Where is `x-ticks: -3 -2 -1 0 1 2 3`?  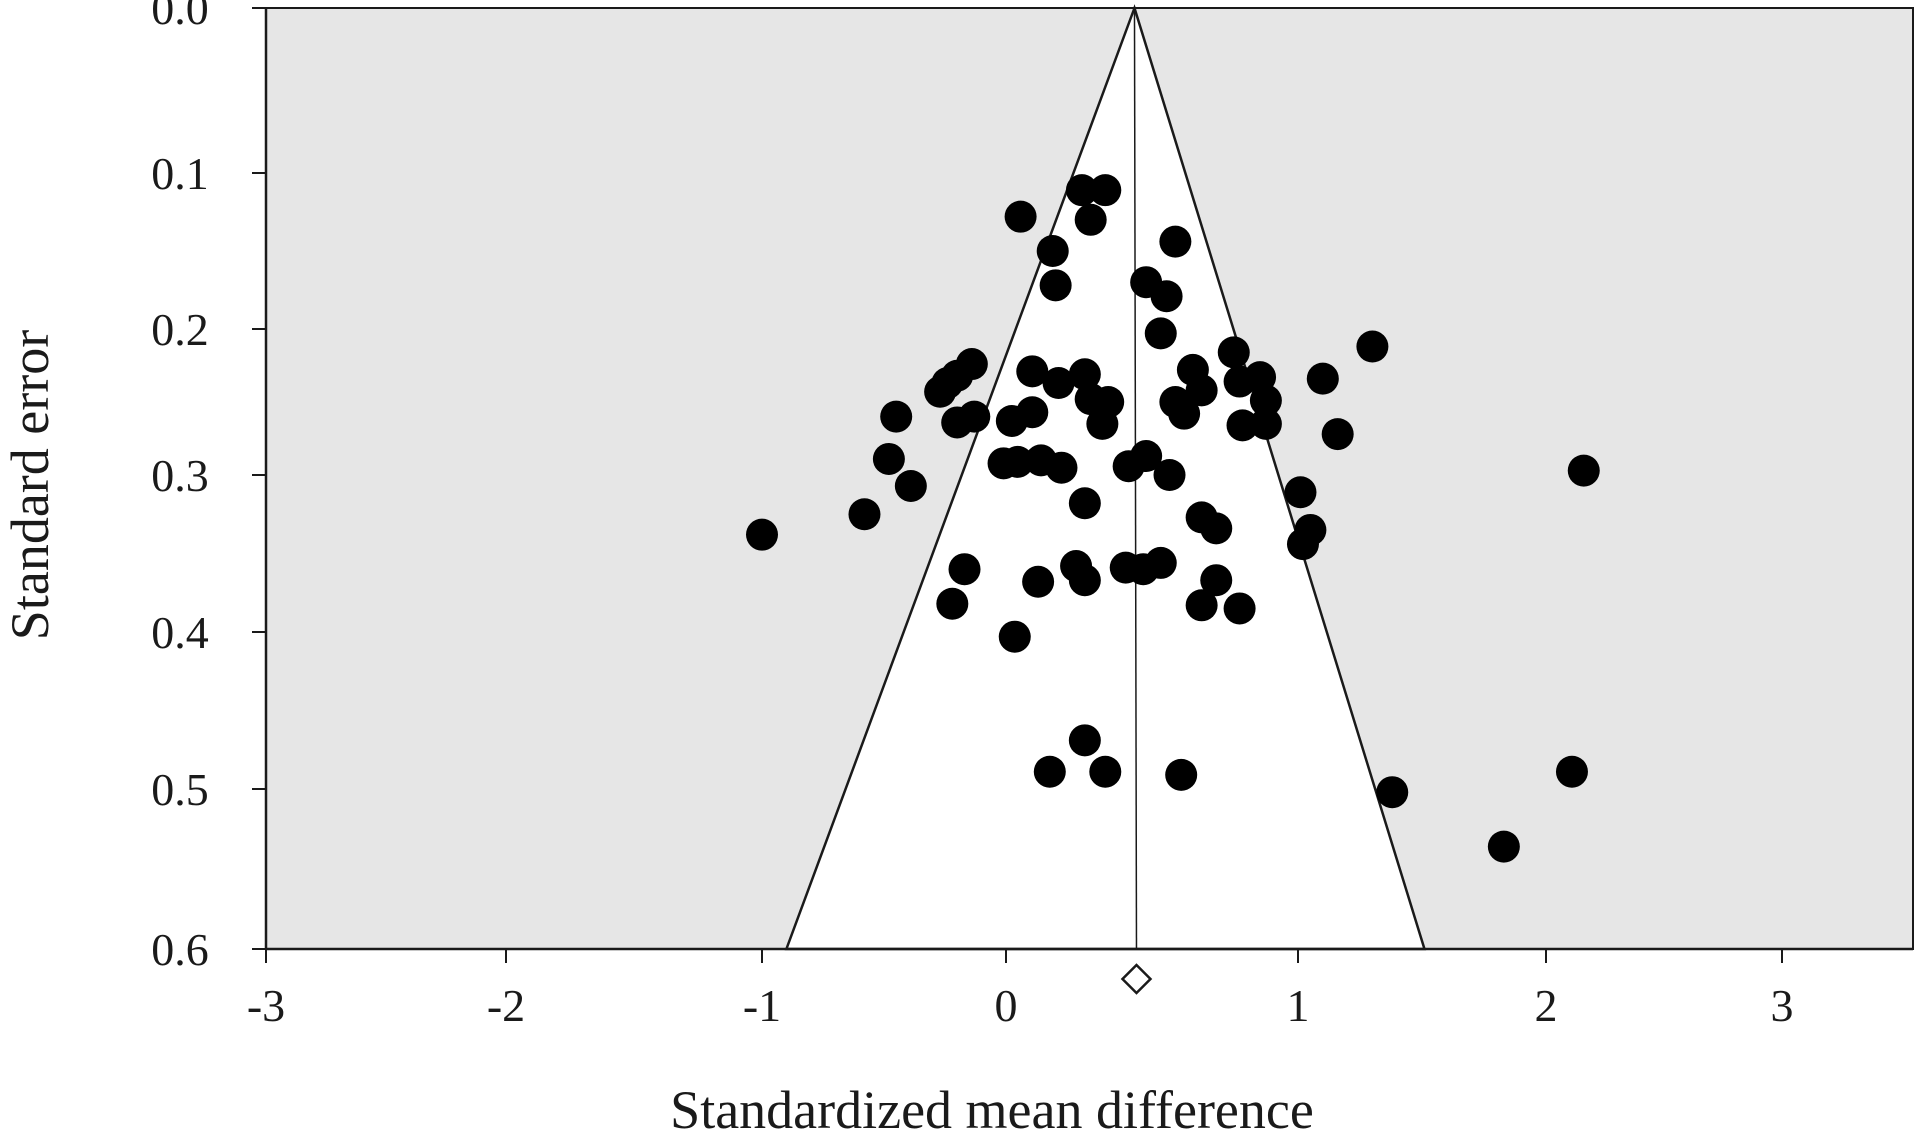 x-ticks: -3 -2 -1 0 1 2 3 is located at coordinates (1020, 990).